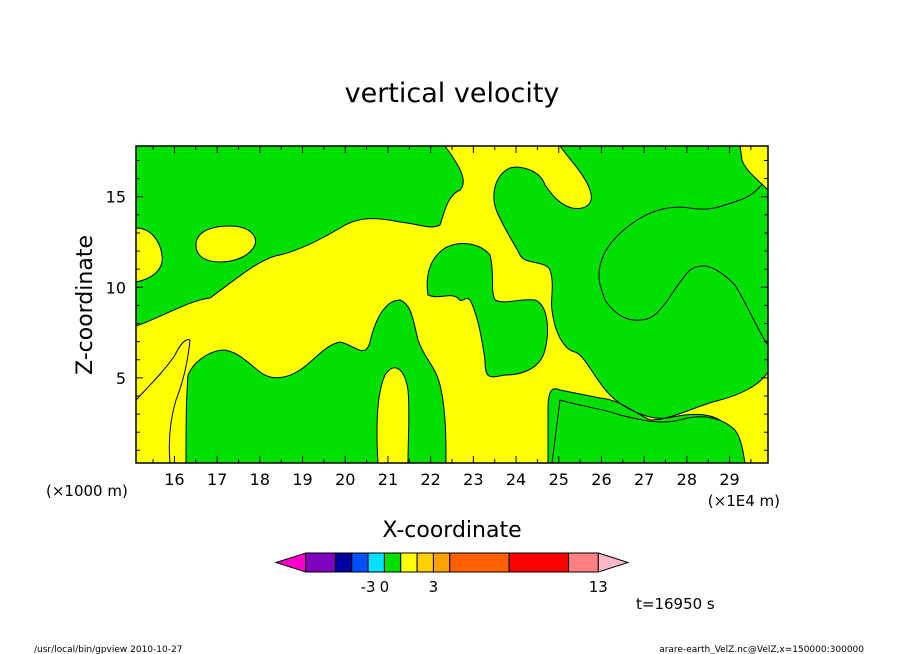  What do you see at coordinates (217, 479) in the screenshot?
I see `x-tick-label: 17` at bounding box center [217, 479].